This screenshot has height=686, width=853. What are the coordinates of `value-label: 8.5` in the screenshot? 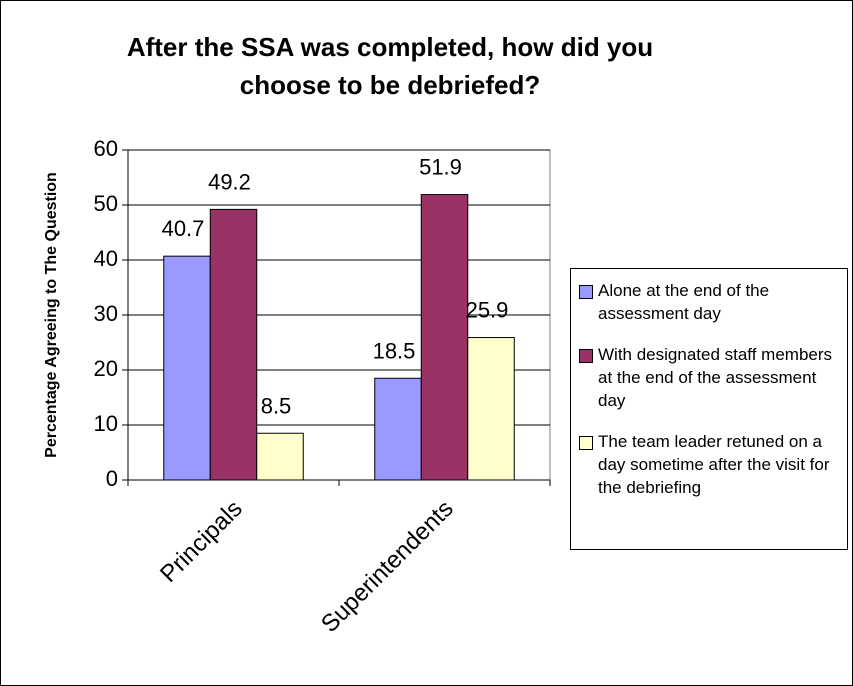 It's located at (276, 405).